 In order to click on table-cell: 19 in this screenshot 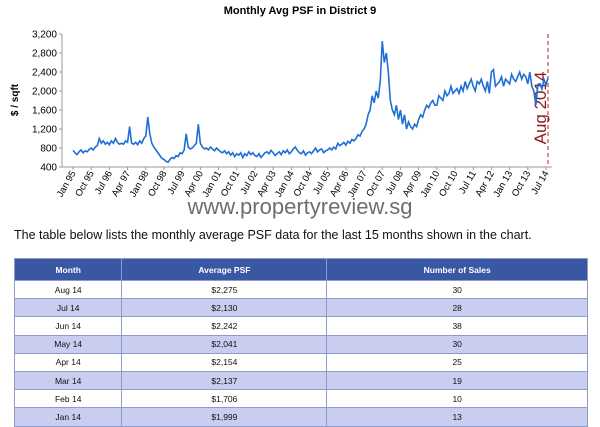, I will do `click(457, 380)`.